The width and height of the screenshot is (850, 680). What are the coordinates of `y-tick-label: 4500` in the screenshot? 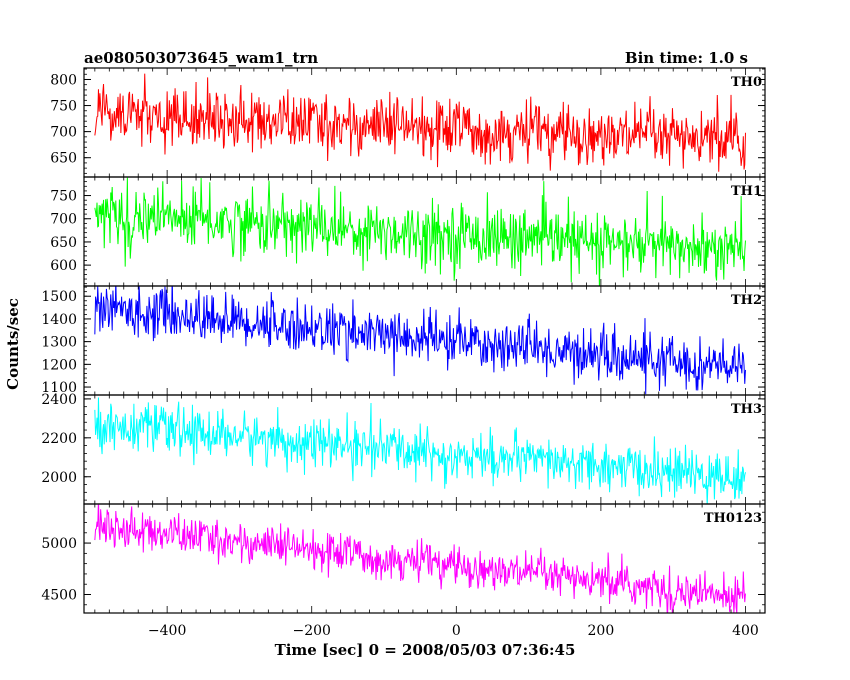 It's located at (59, 595).